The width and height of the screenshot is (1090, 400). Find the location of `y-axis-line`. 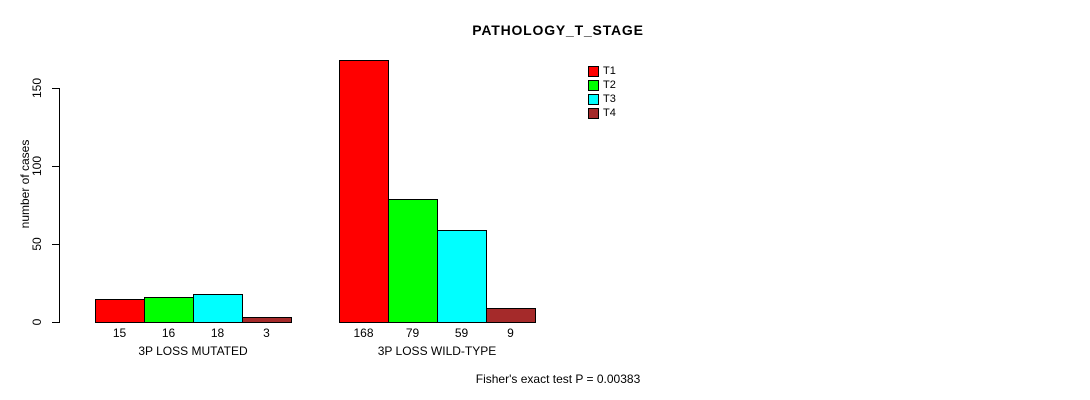

y-axis-line is located at coordinates (59, 205).